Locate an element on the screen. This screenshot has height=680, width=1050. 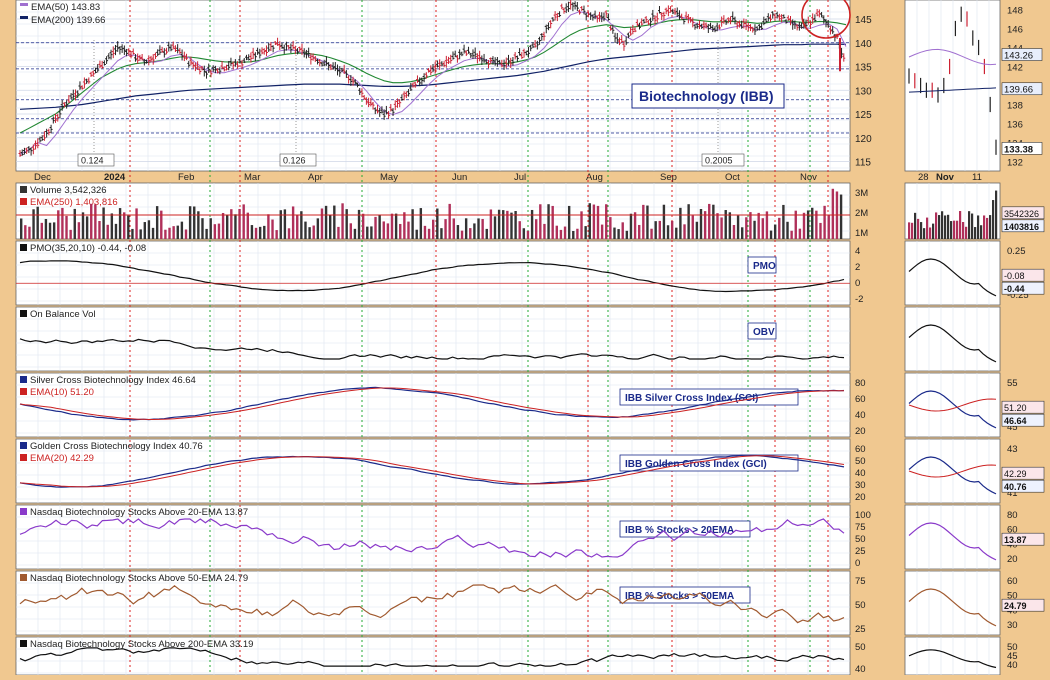
x-month-label: Sep is located at coordinates (668, 177).